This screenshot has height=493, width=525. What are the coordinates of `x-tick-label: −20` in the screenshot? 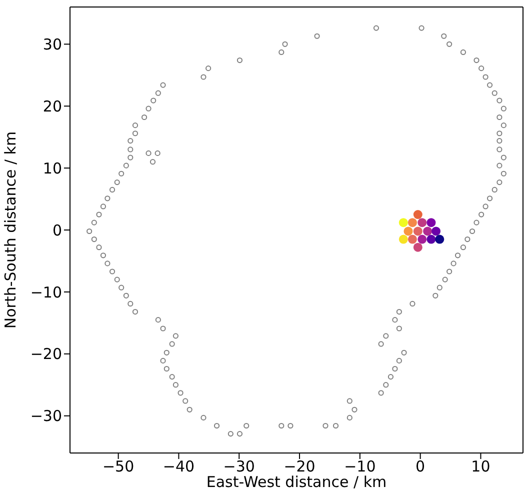 It's located at (300, 467).